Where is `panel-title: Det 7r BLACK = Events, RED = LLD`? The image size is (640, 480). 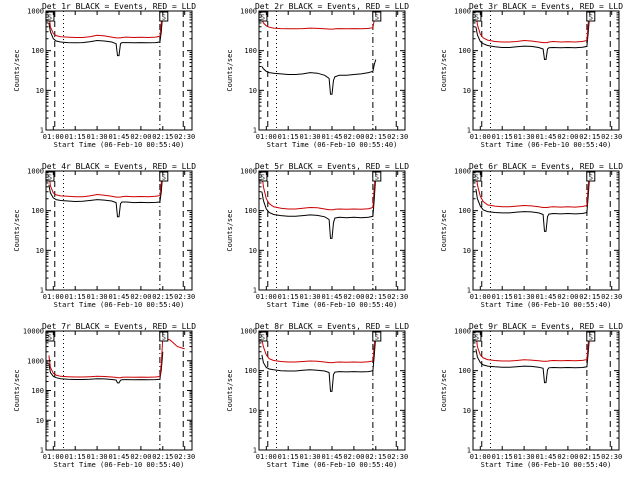 panel-title: Det 7r BLACK = Events, RED = LLD is located at coordinates (119, 326).